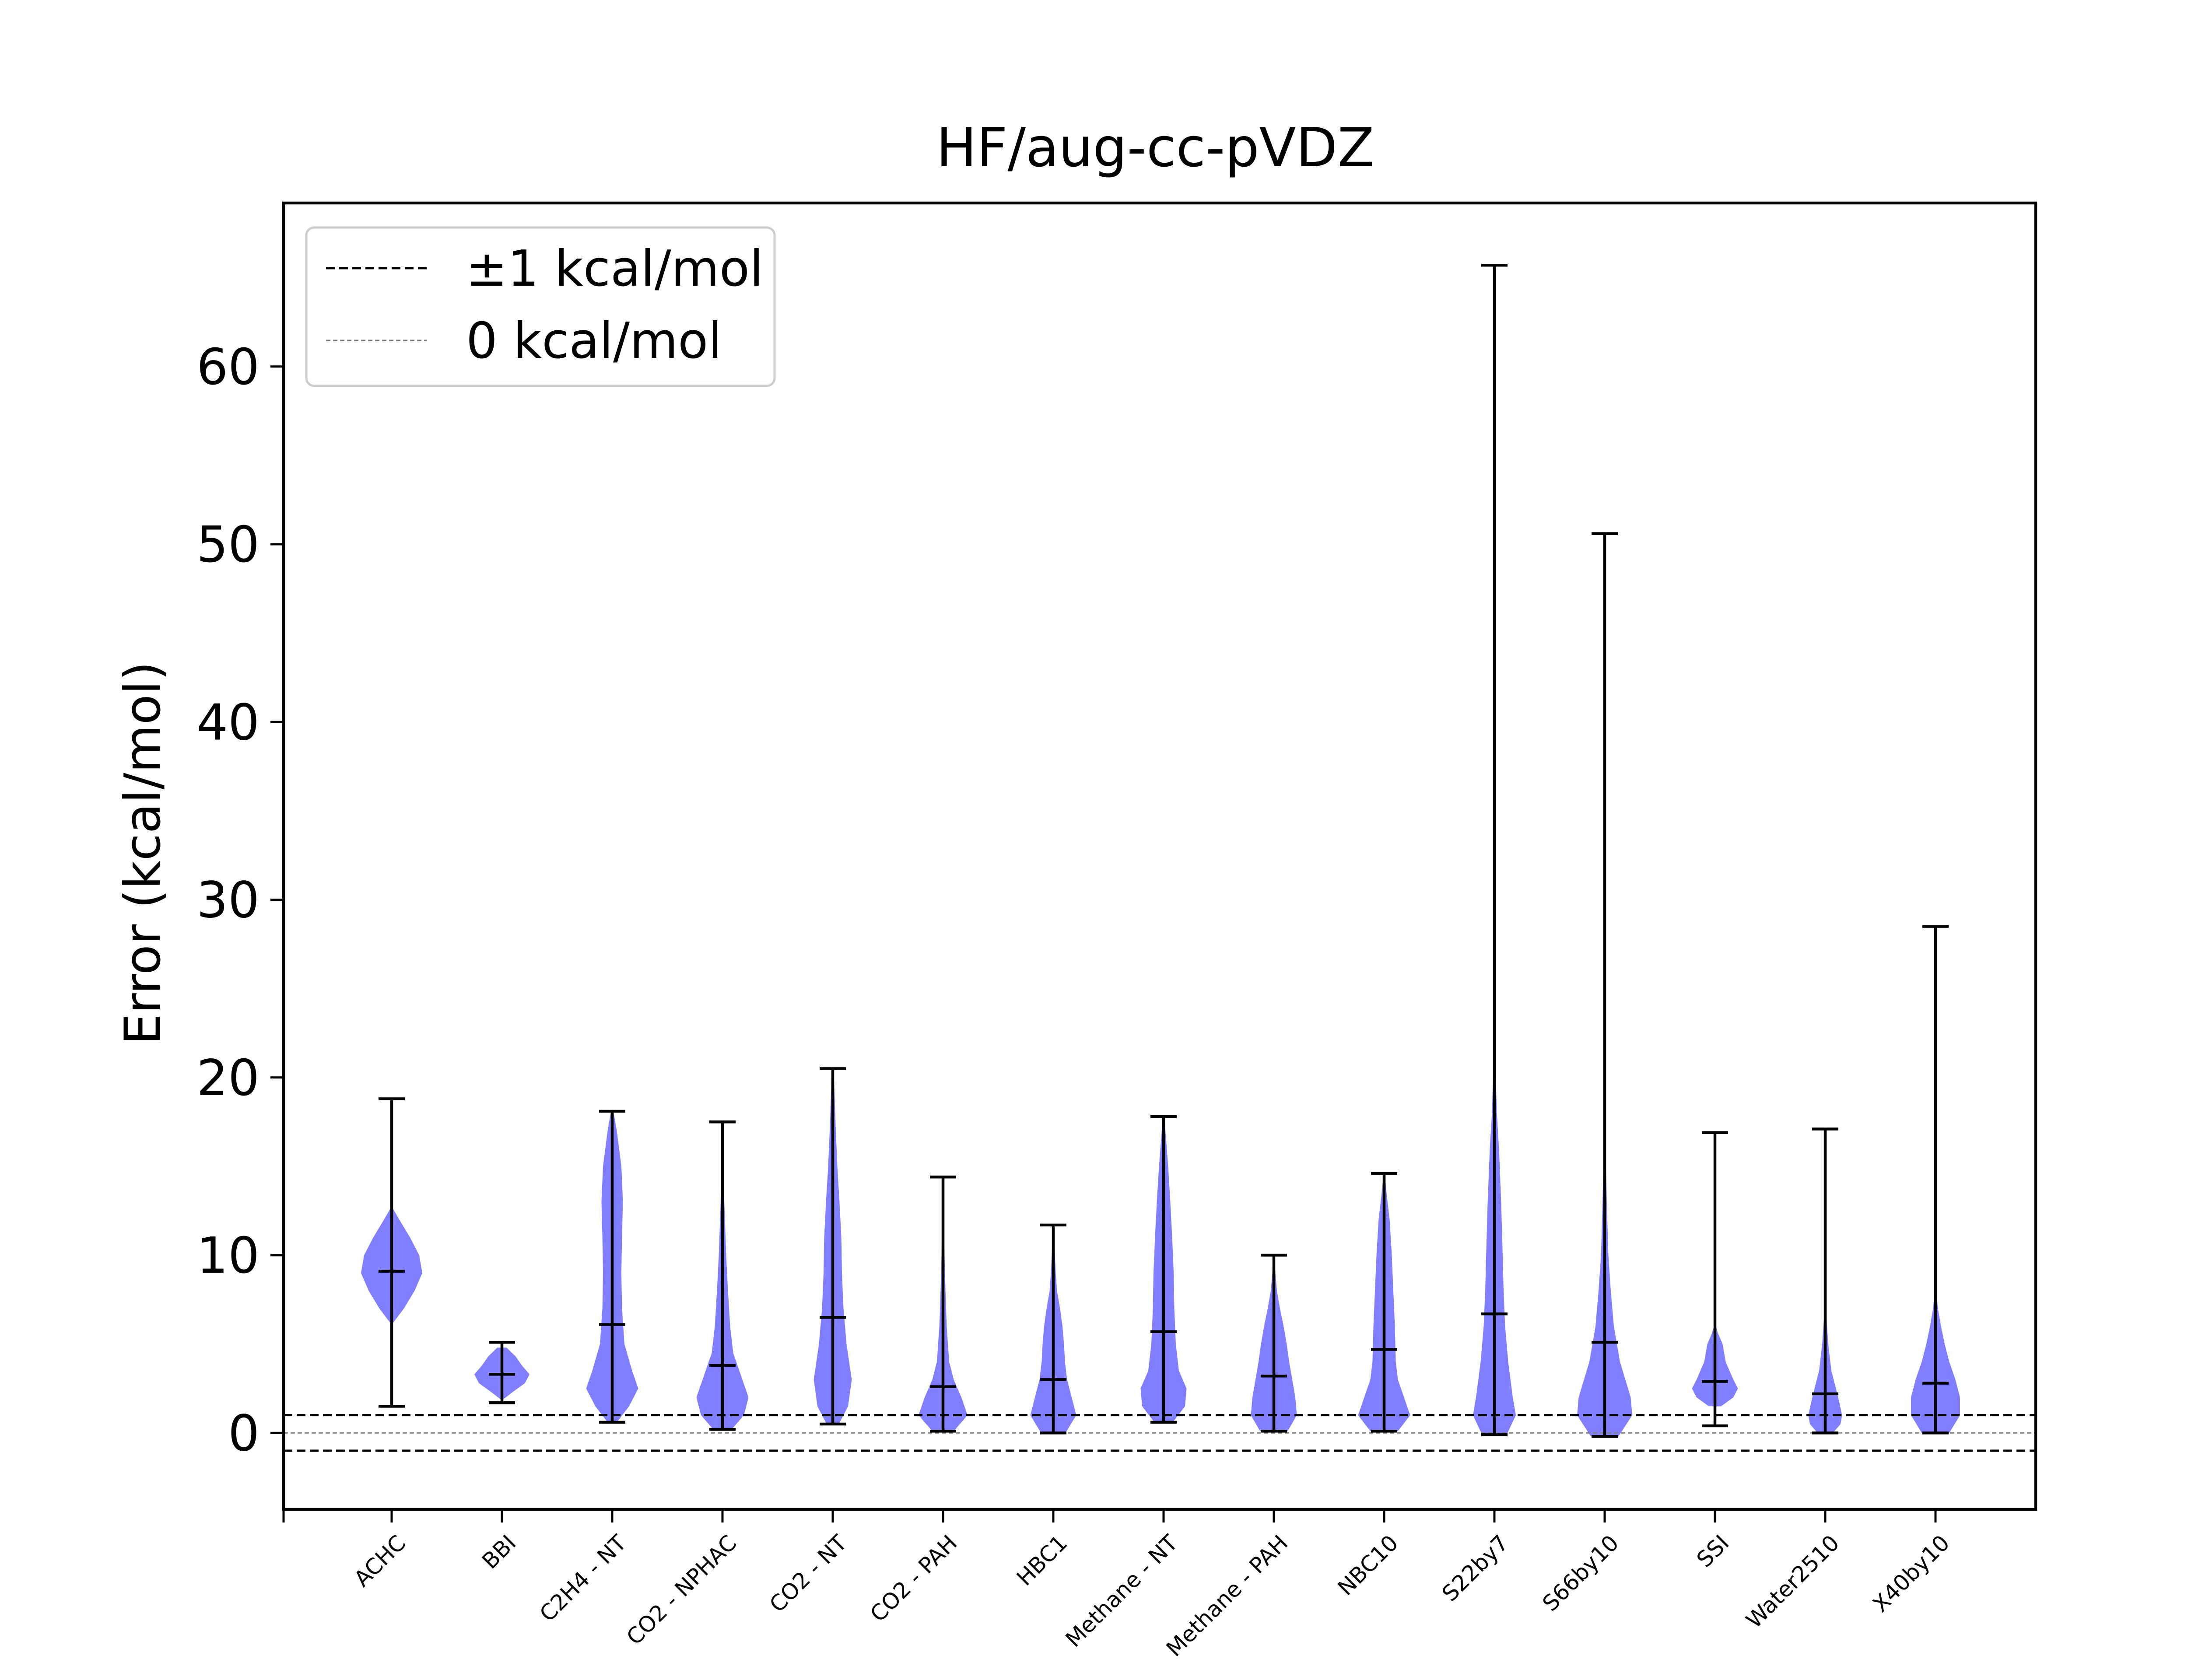 The height and width of the screenshot is (1680, 2188). What do you see at coordinates (227, 1078) in the screenshot?
I see `y-tick-label: 20` at bounding box center [227, 1078].